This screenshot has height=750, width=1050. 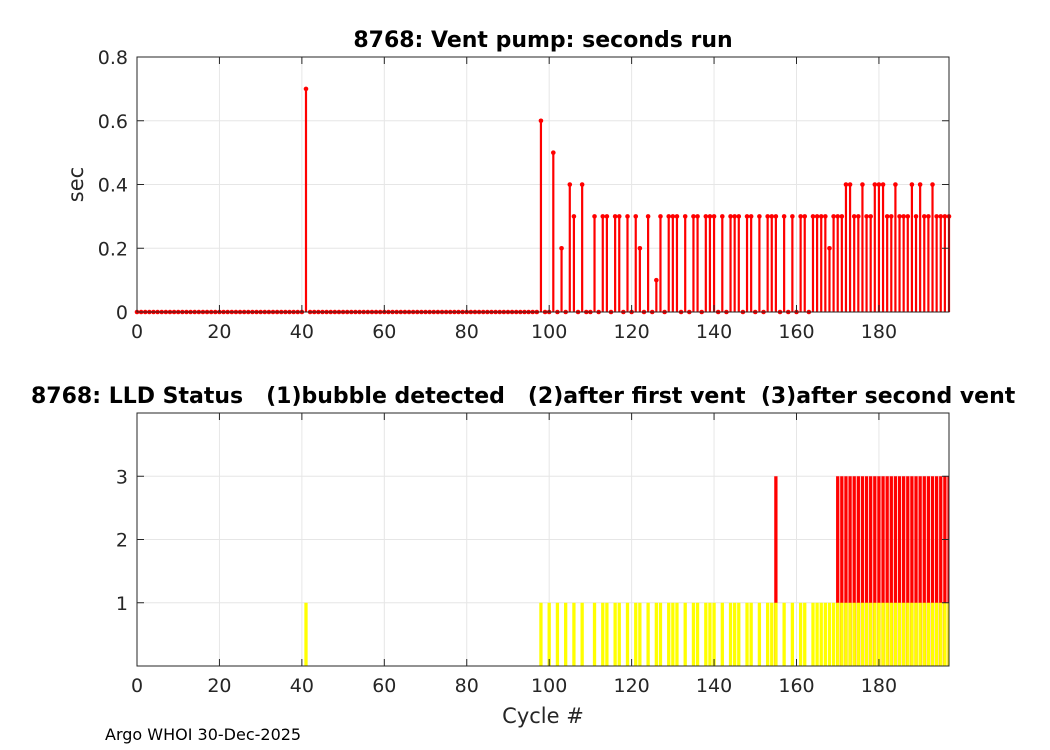 What do you see at coordinates (384, 686) in the screenshot?
I see `lld-status-x-tick-label: 60` at bounding box center [384, 686].